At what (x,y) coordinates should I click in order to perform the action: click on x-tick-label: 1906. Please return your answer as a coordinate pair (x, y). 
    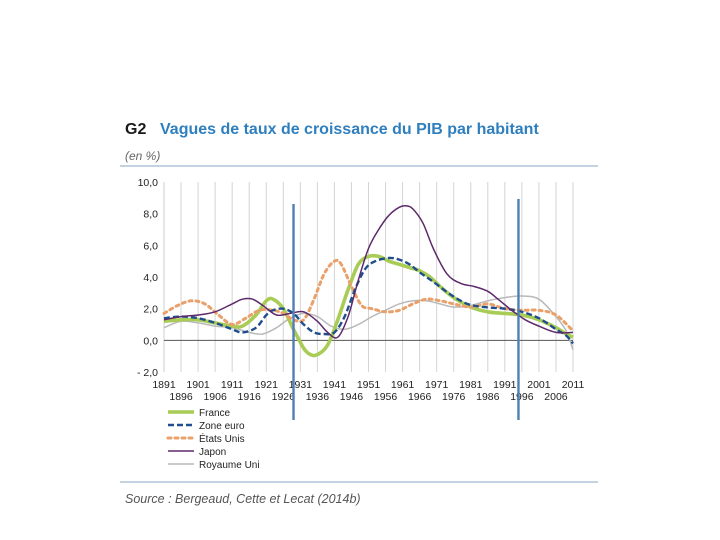
    Looking at the image, I should click on (215, 397).